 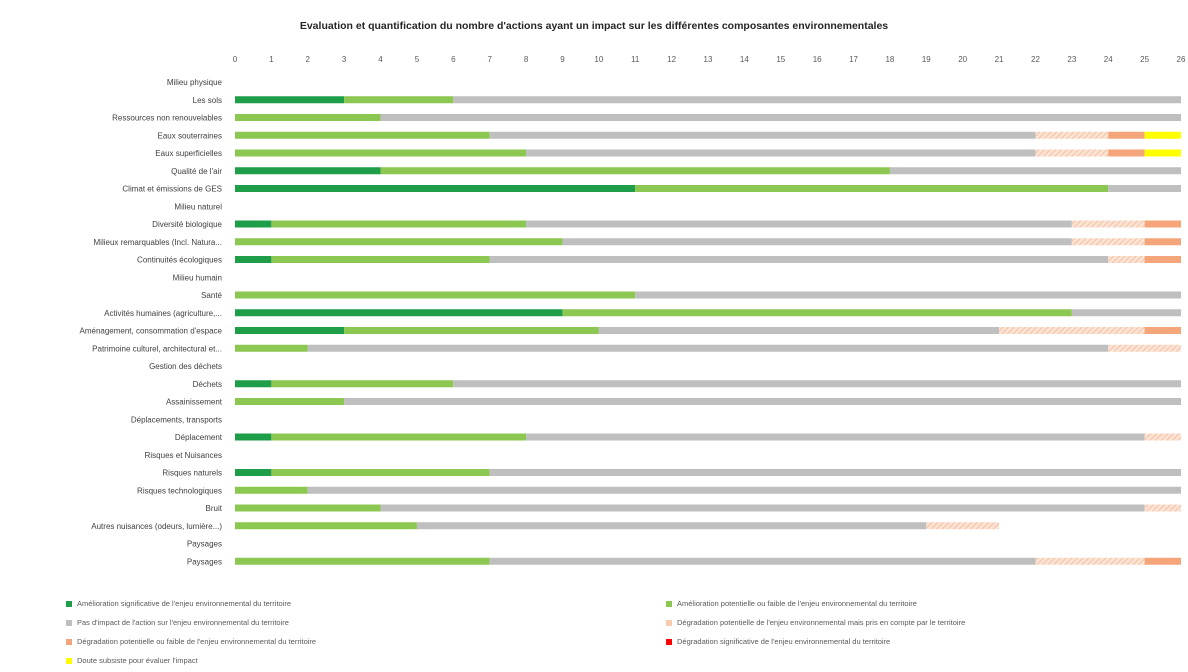 I want to click on category-label: Continuités écologiques, so click(x=179, y=260).